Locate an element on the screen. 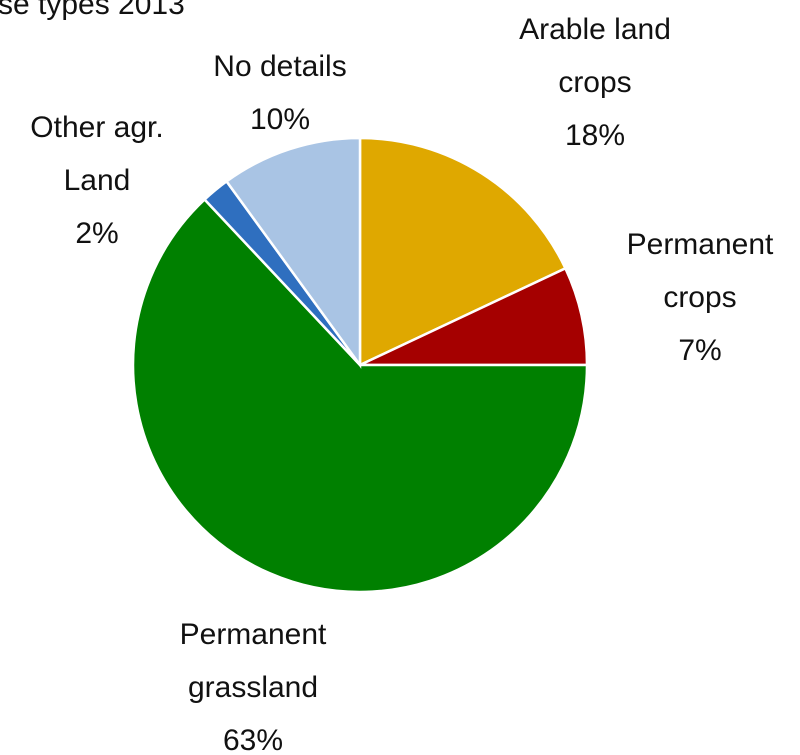 The width and height of the screenshot is (800, 755). slice-value-label: 10% is located at coordinates (280, 119).